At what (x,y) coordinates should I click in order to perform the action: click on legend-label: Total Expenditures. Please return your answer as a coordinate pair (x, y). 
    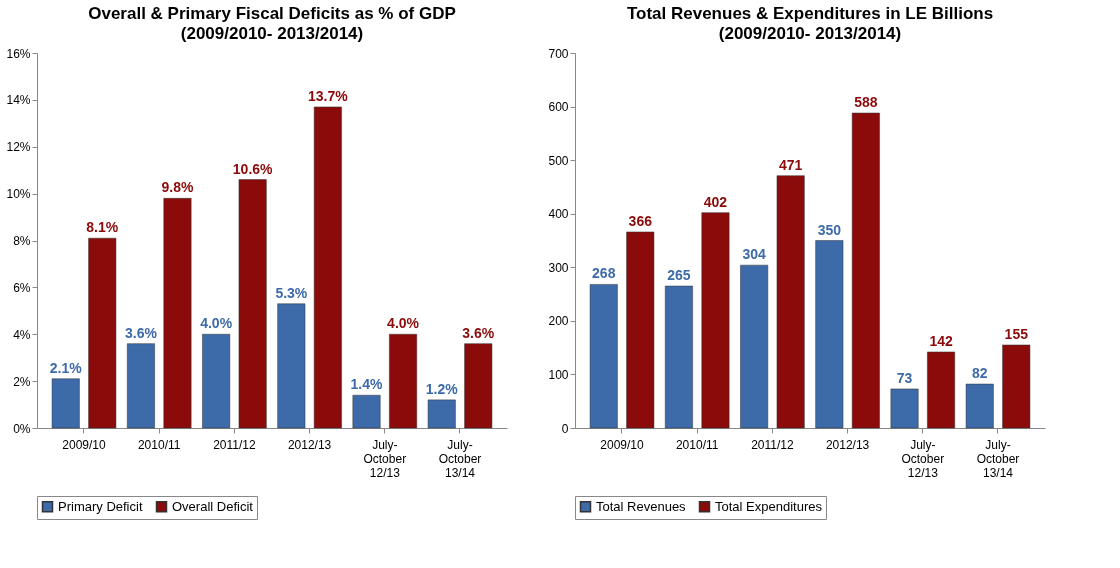
    Looking at the image, I should click on (769, 506).